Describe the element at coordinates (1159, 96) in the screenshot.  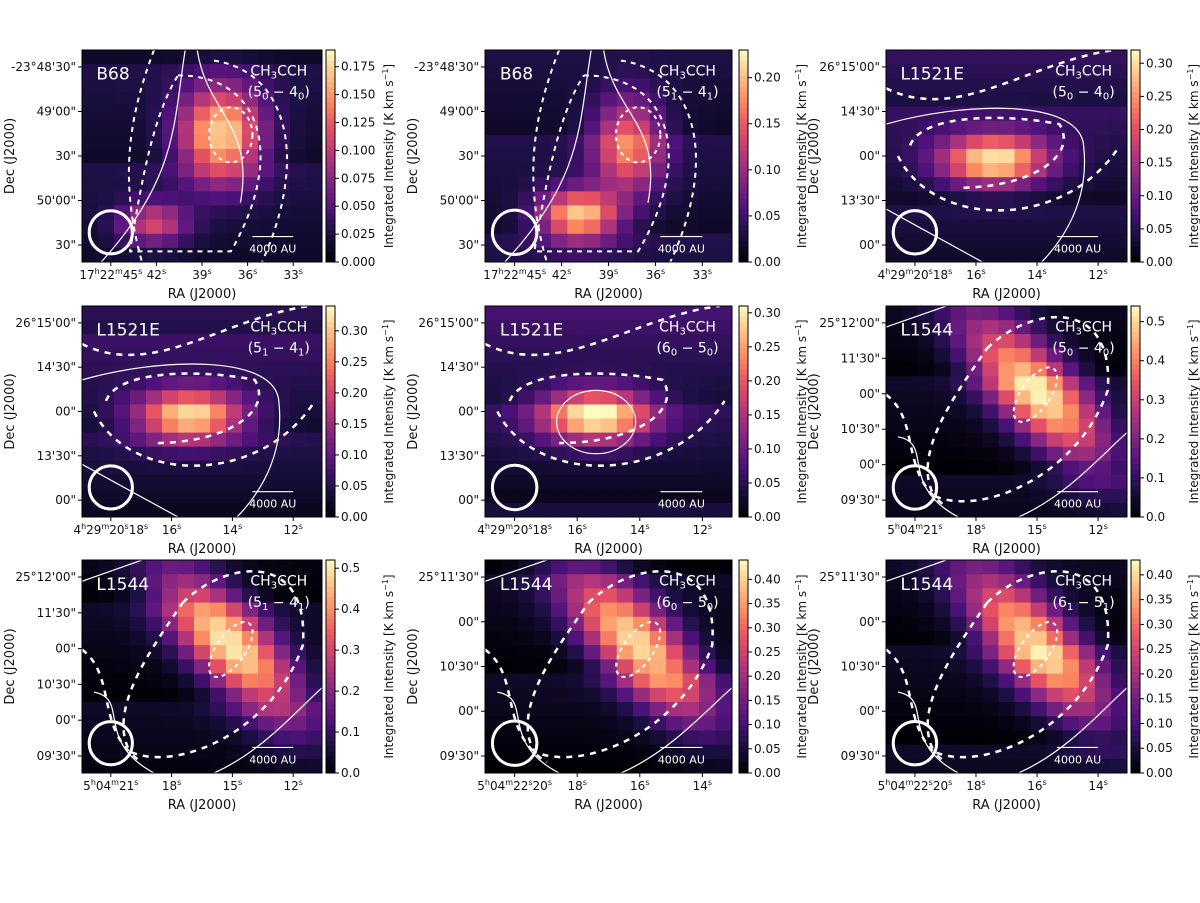
I see `colorbar-tick-label: 0.25` at that location.